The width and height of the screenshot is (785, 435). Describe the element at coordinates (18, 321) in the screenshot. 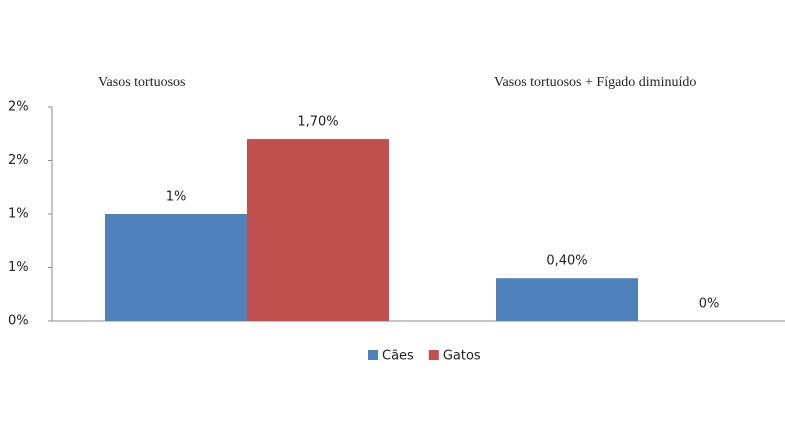

I see `y-tick-label: 0%` at that location.